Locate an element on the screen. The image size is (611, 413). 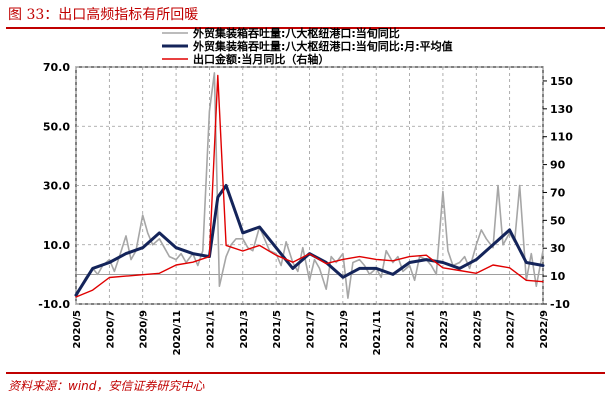
right-tick-label: 110 is located at coordinates (561, 137).